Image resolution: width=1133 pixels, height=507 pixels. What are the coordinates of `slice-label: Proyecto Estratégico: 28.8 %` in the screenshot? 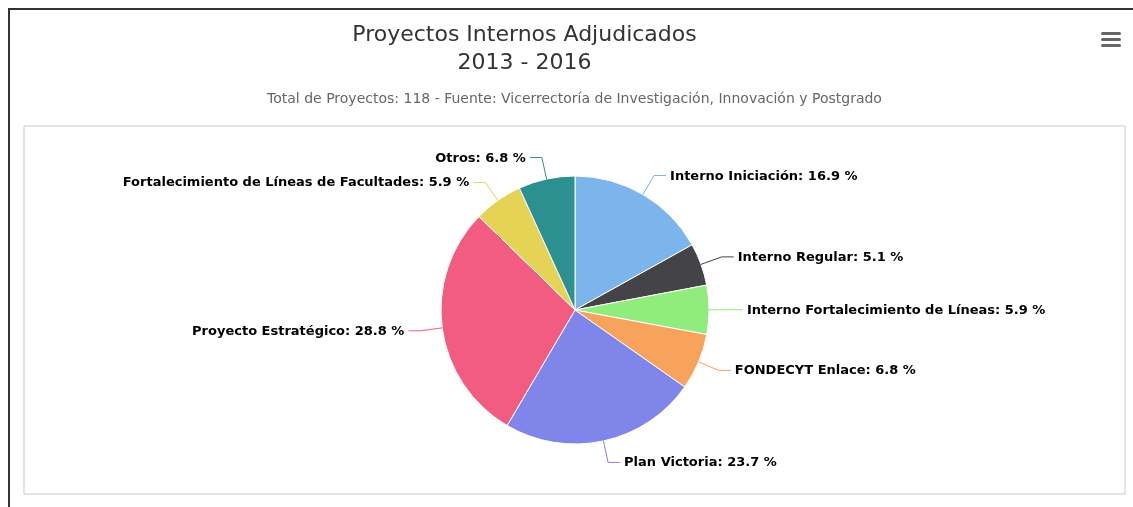 It's located at (298, 330).